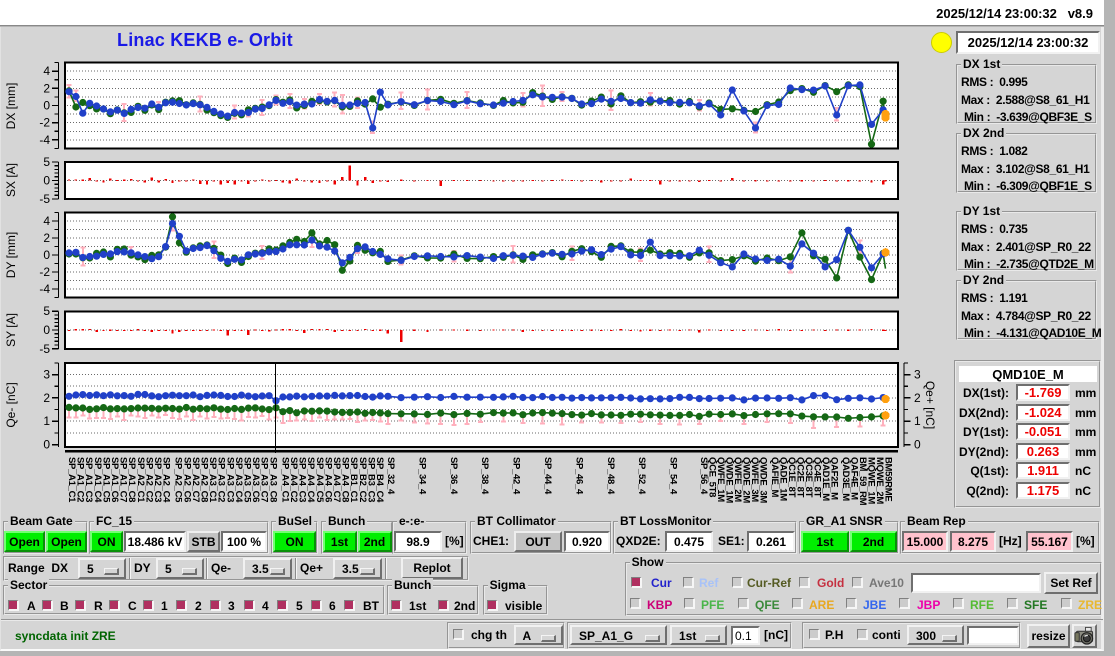  Describe the element at coordinates (157, 479) in the screenshot. I see `svg-text: SP_A2_C3` at that location.